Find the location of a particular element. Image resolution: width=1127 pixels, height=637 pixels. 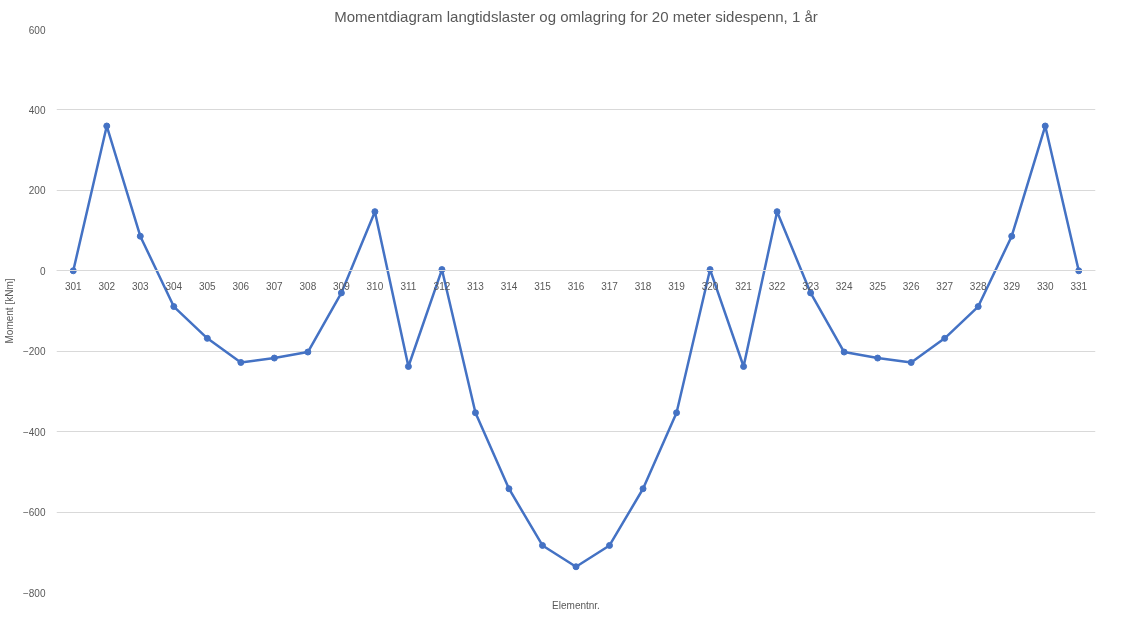

x-tick-label: 319 is located at coordinates (677, 286).